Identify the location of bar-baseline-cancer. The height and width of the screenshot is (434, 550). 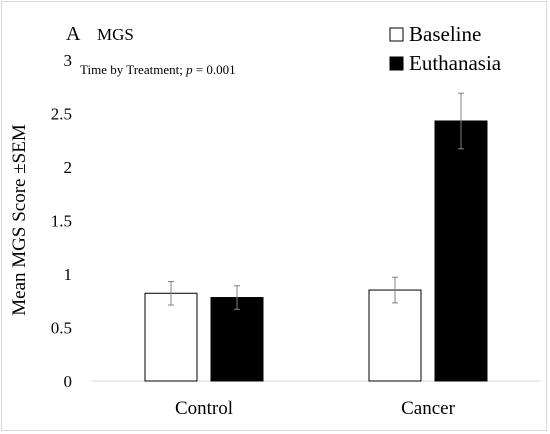
(395, 335).